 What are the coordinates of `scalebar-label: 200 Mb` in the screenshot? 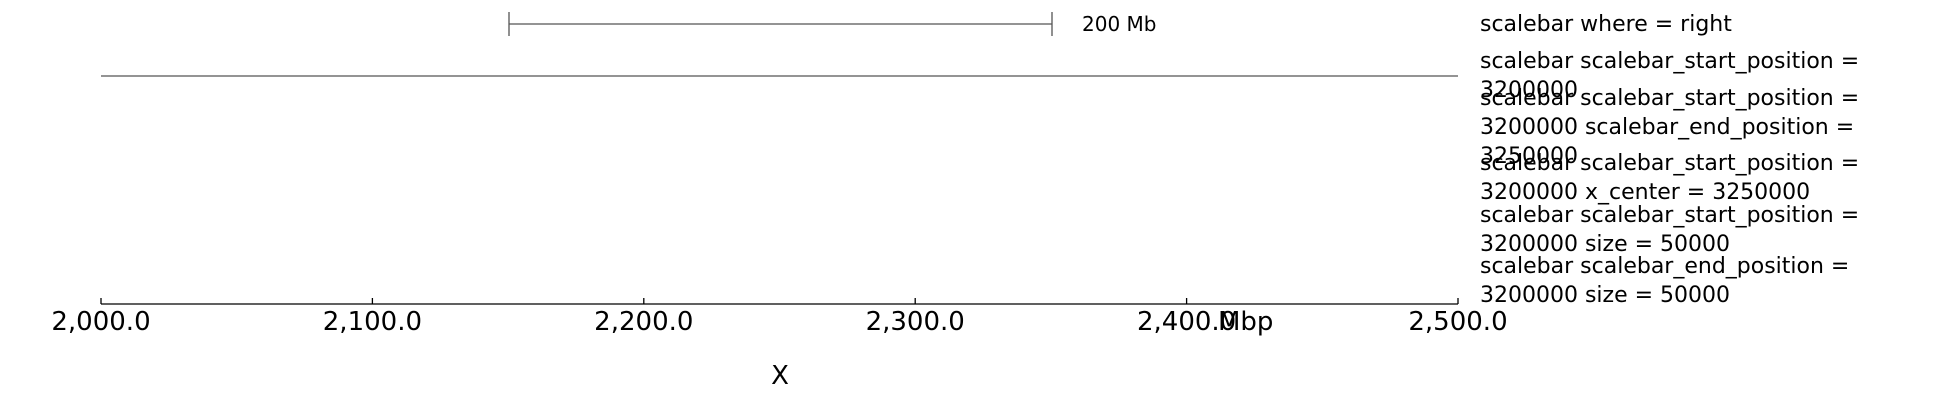 It's located at (1119, 24).